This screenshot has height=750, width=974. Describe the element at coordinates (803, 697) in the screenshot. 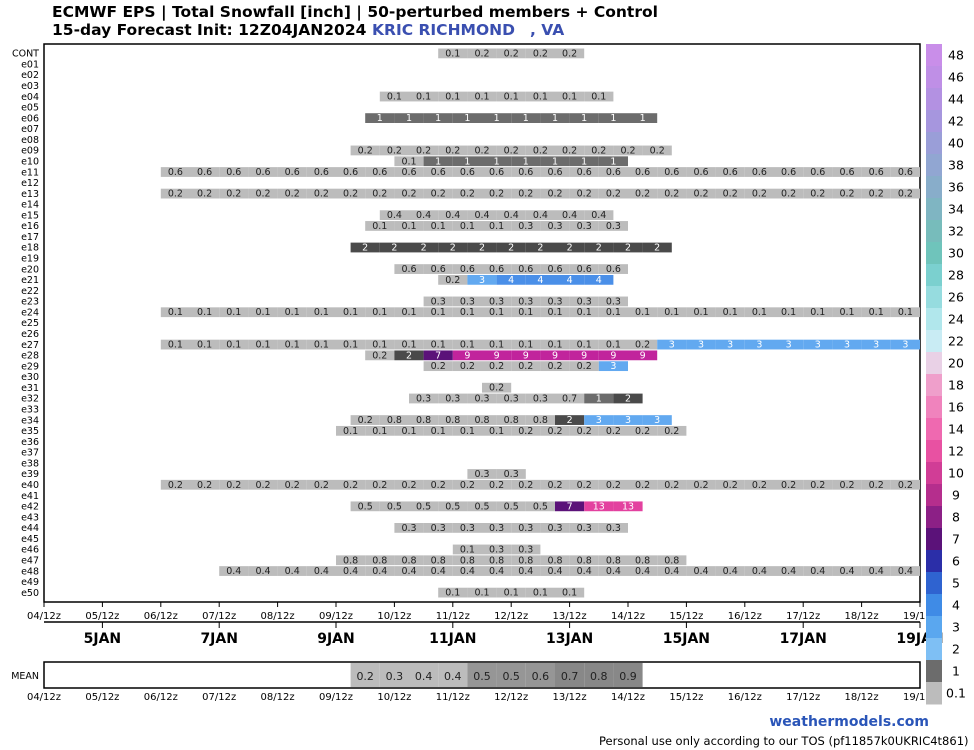

I see `mean-time-tick-label: 17/12z` at that location.